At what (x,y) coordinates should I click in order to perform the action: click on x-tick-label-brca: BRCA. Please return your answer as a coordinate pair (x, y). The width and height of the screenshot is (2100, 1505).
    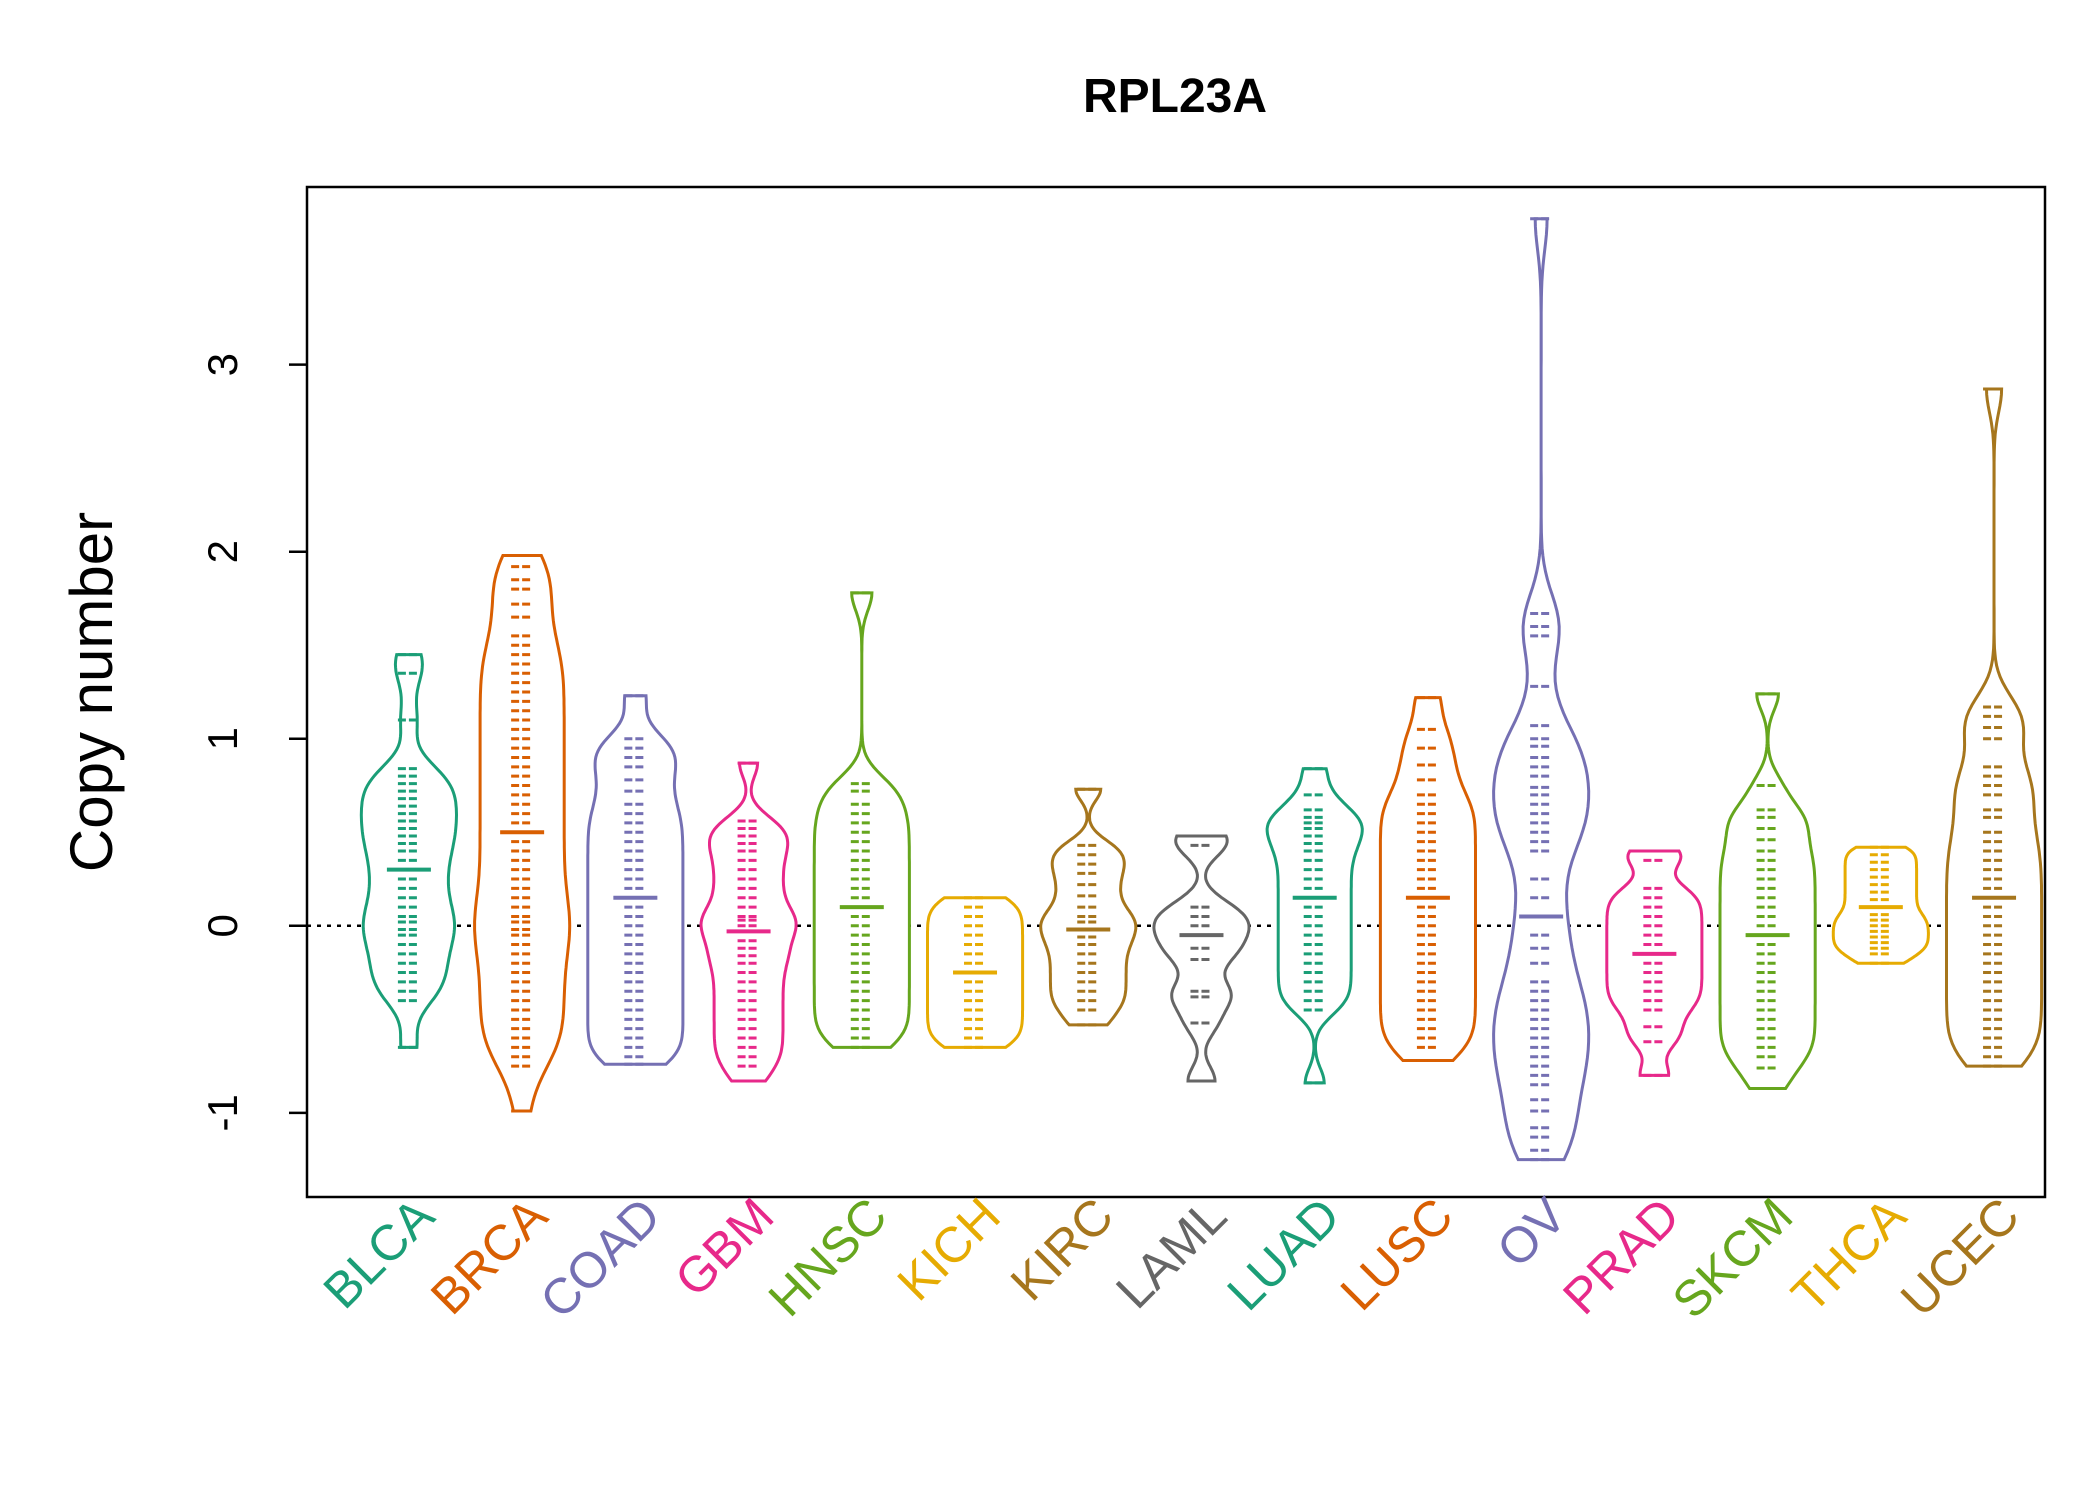
    Looking at the image, I should click on (489, 1256).